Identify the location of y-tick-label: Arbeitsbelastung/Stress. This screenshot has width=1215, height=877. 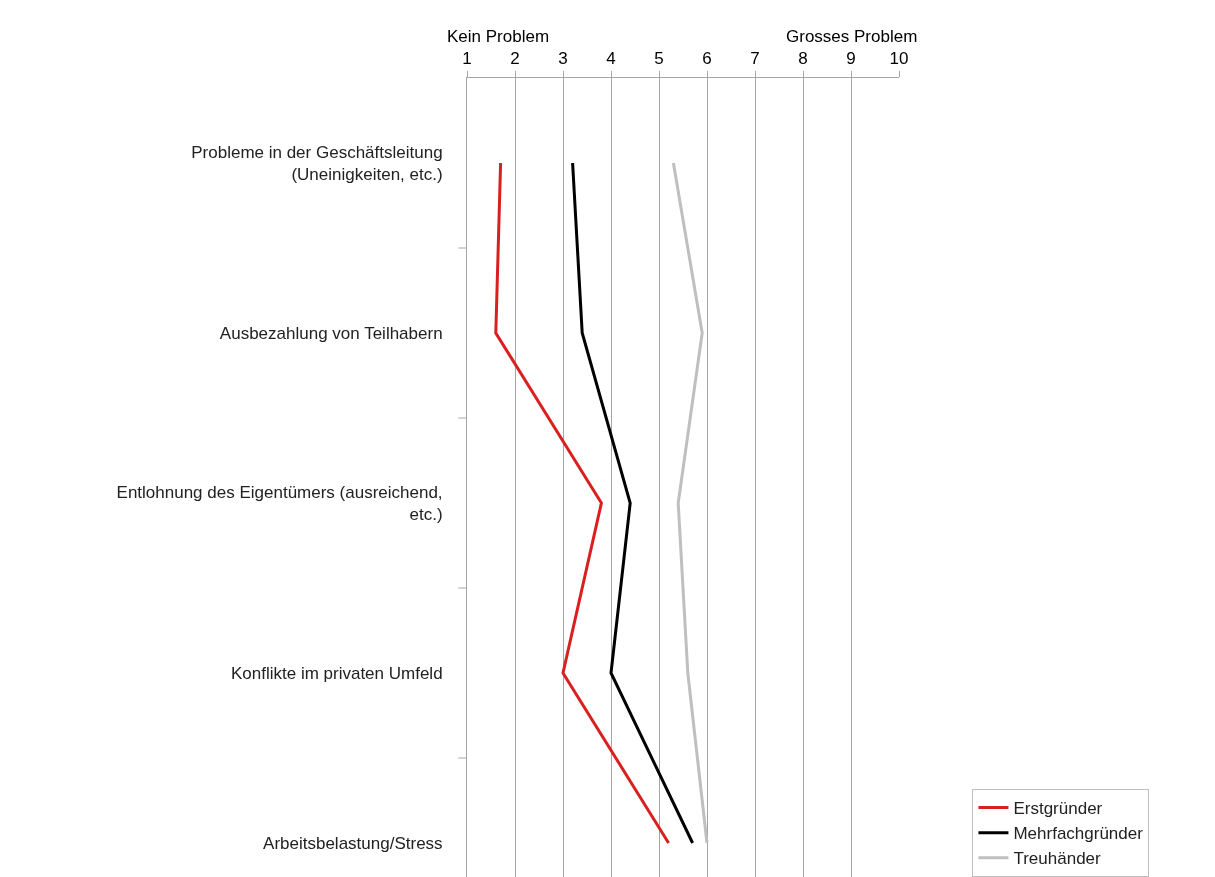
(353, 843).